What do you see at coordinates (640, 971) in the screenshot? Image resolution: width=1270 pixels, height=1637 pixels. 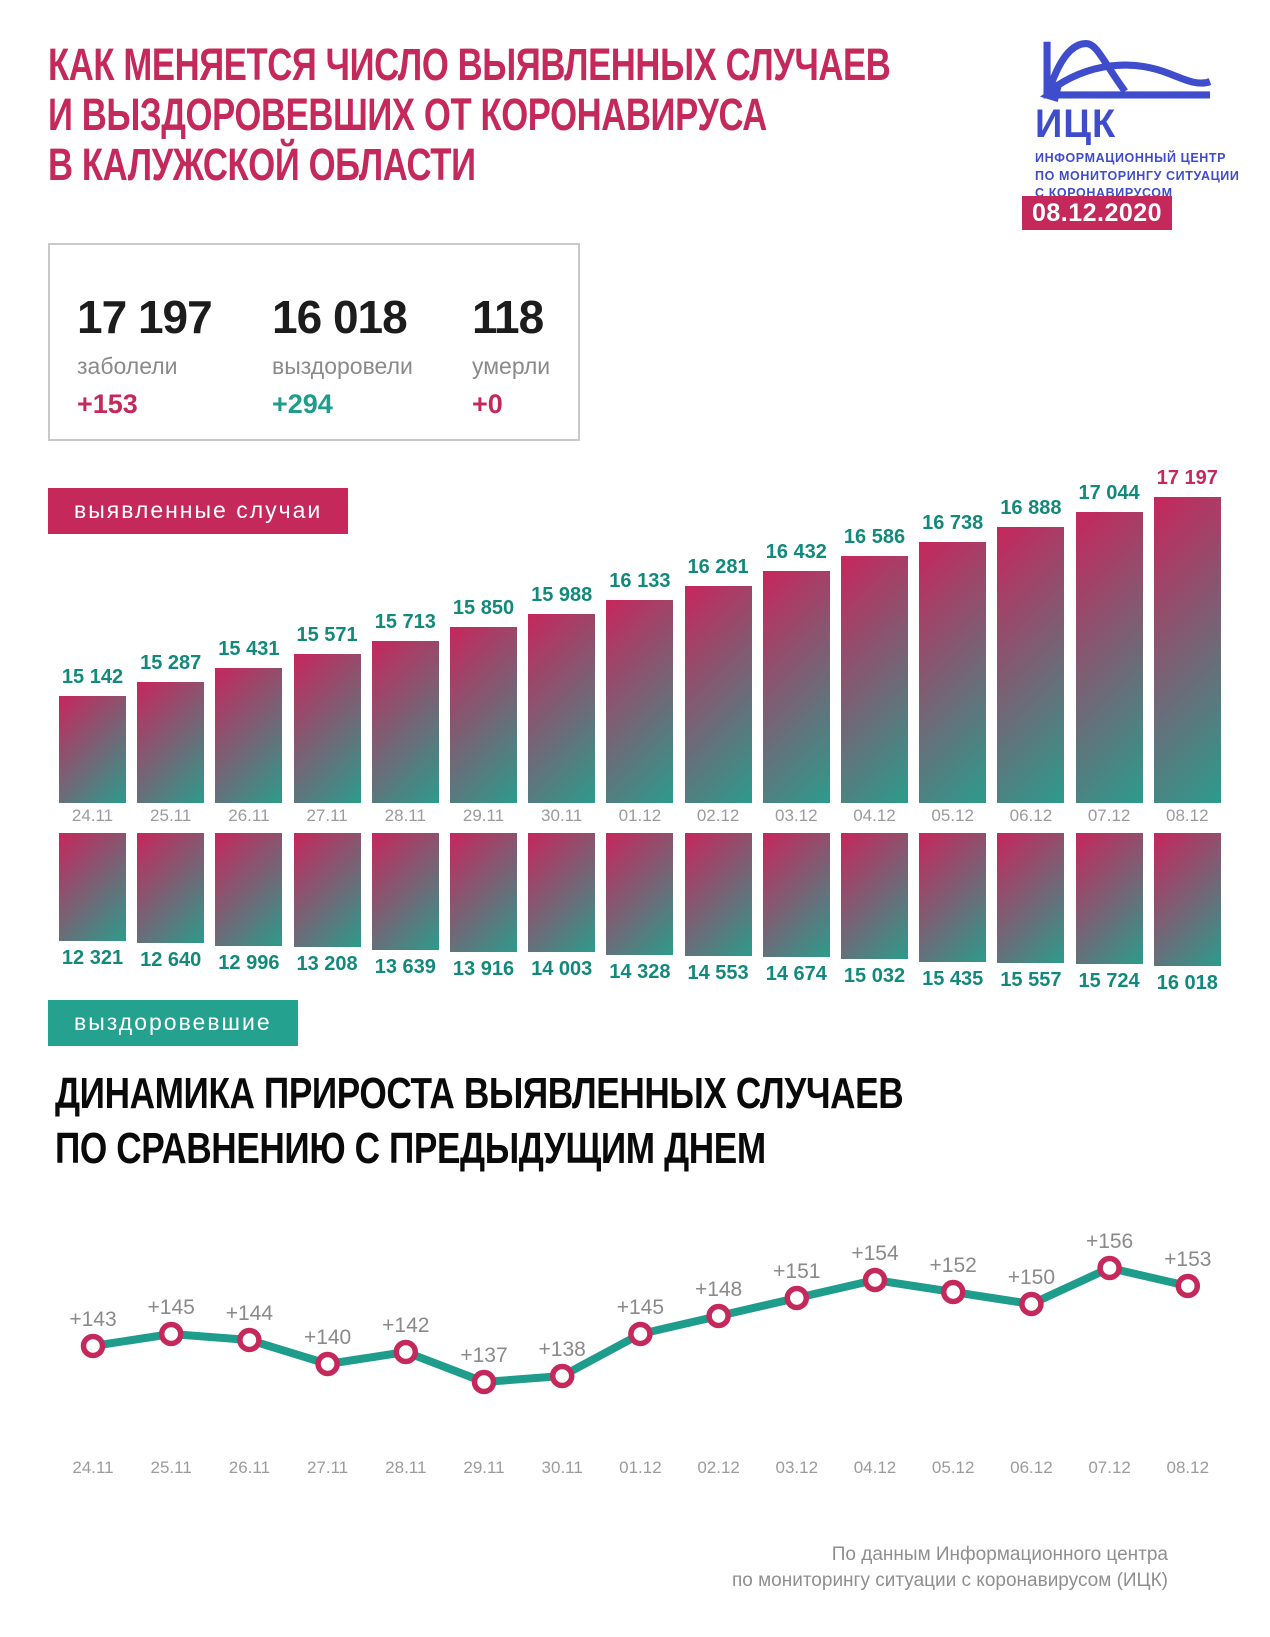 I see `recovered-bar-label: 14 328` at bounding box center [640, 971].